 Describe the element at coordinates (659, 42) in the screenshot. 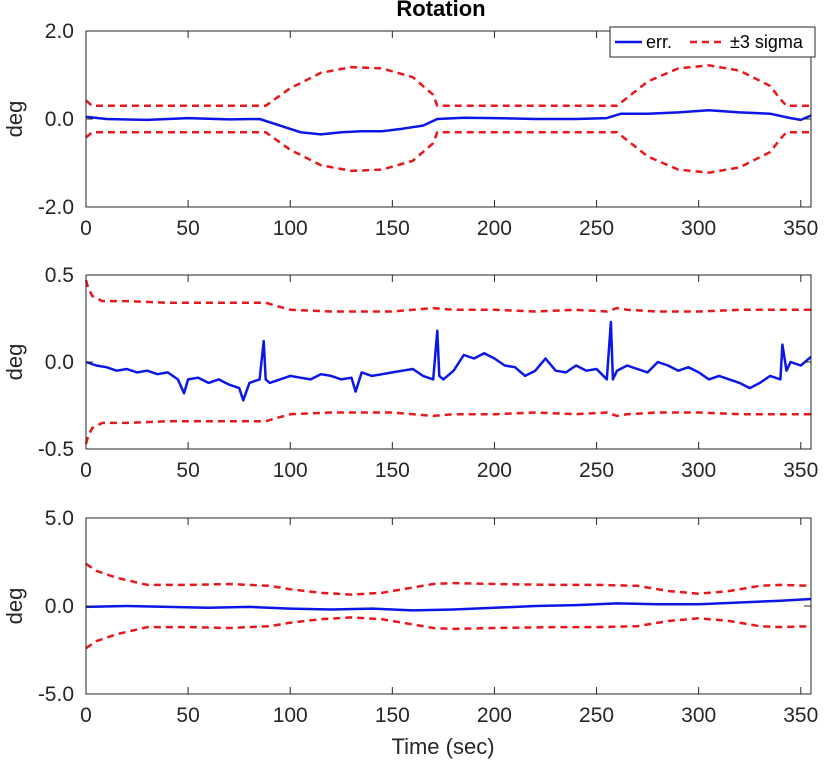

I see `legend-label-err: err.` at that location.